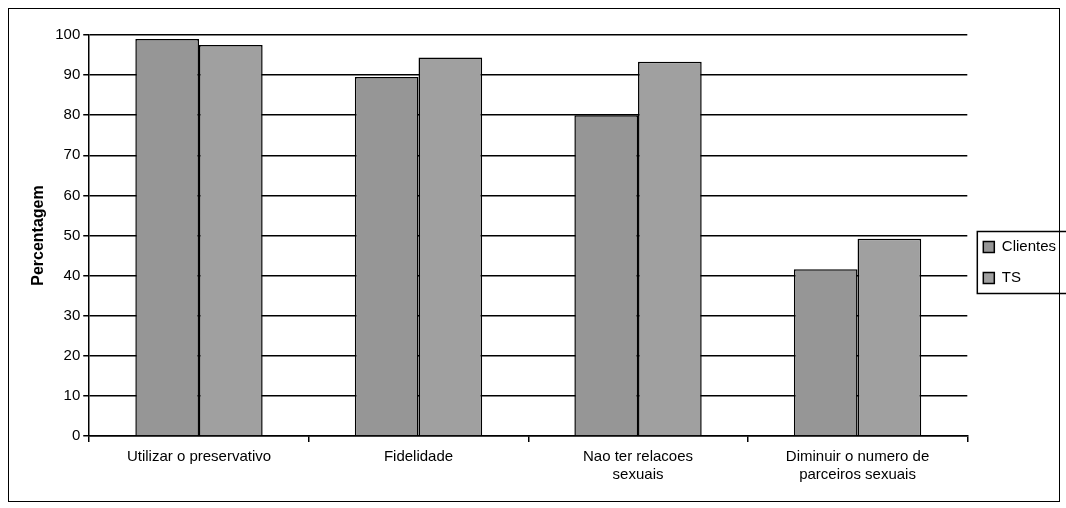  What do you see at coordinates (1029, 246) in the screenshot?
I see `legend-label: Clientes` at bounding box center [1029, 246].